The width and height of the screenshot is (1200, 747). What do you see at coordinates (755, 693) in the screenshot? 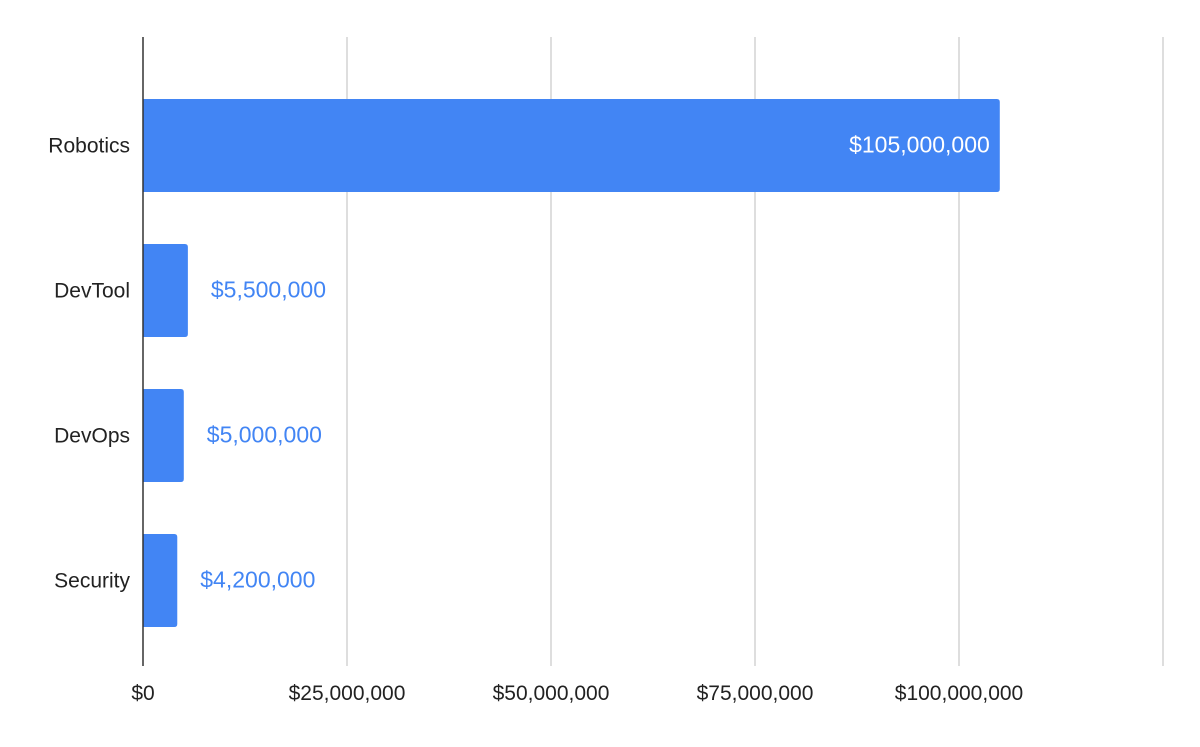
I see `x-tick-label: $75,000,000` at bounding box center [755, 693].